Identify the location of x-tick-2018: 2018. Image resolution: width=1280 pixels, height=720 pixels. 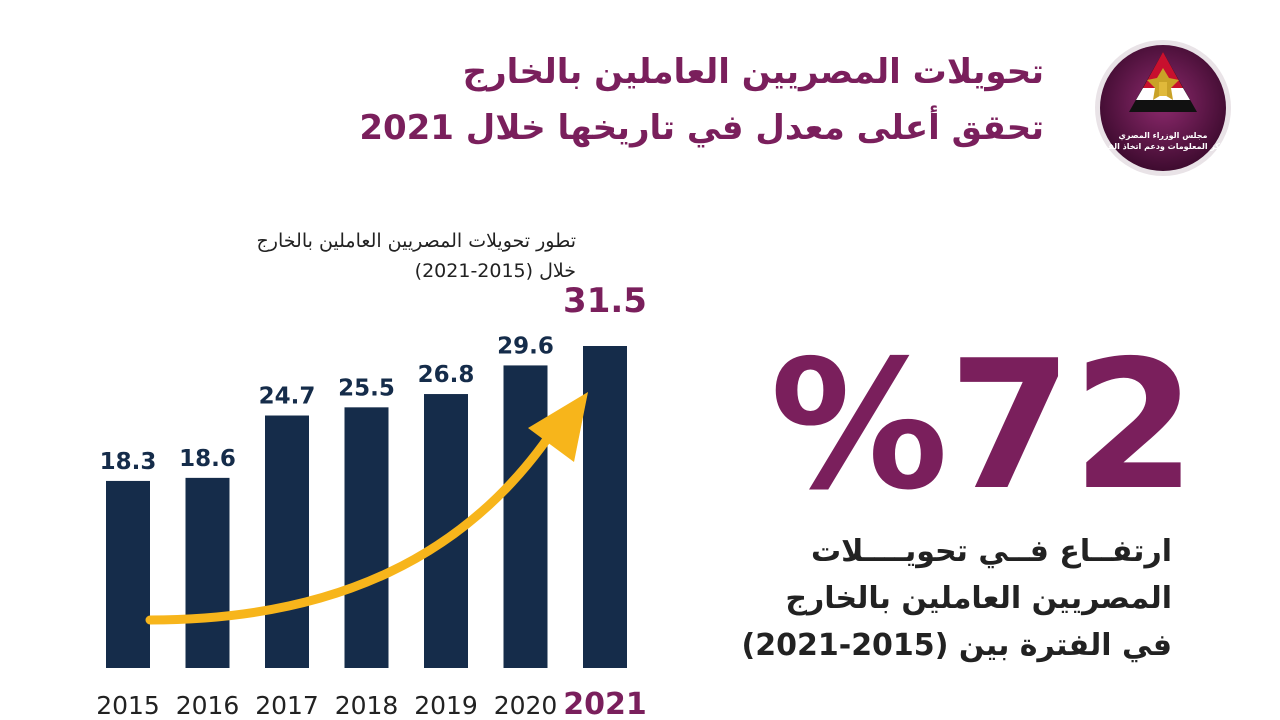
(367, 705).